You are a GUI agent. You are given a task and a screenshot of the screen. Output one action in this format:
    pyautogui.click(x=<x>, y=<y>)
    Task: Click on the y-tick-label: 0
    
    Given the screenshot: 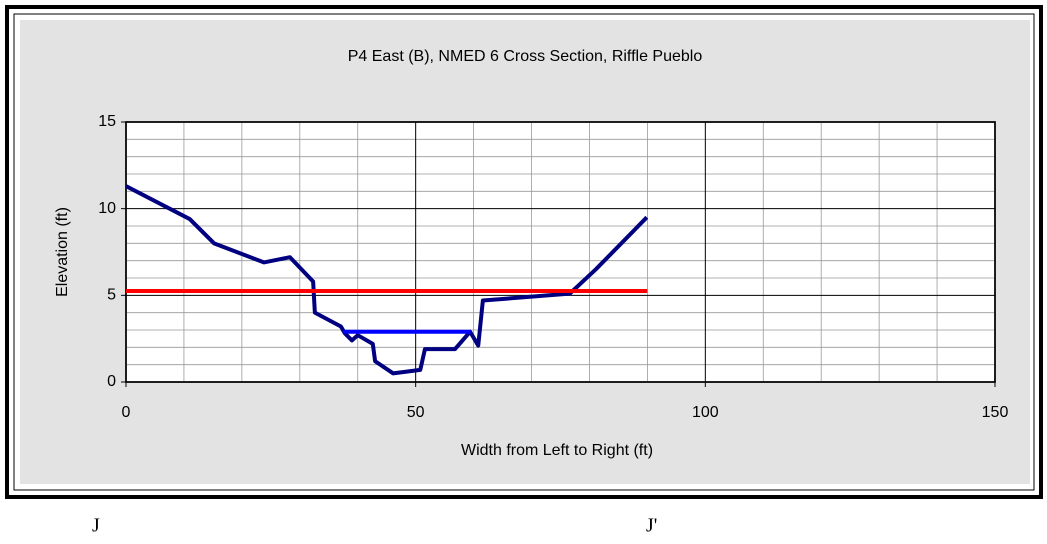 What is the action you would take?
    pyautogui.click(x=111, y=381)
    